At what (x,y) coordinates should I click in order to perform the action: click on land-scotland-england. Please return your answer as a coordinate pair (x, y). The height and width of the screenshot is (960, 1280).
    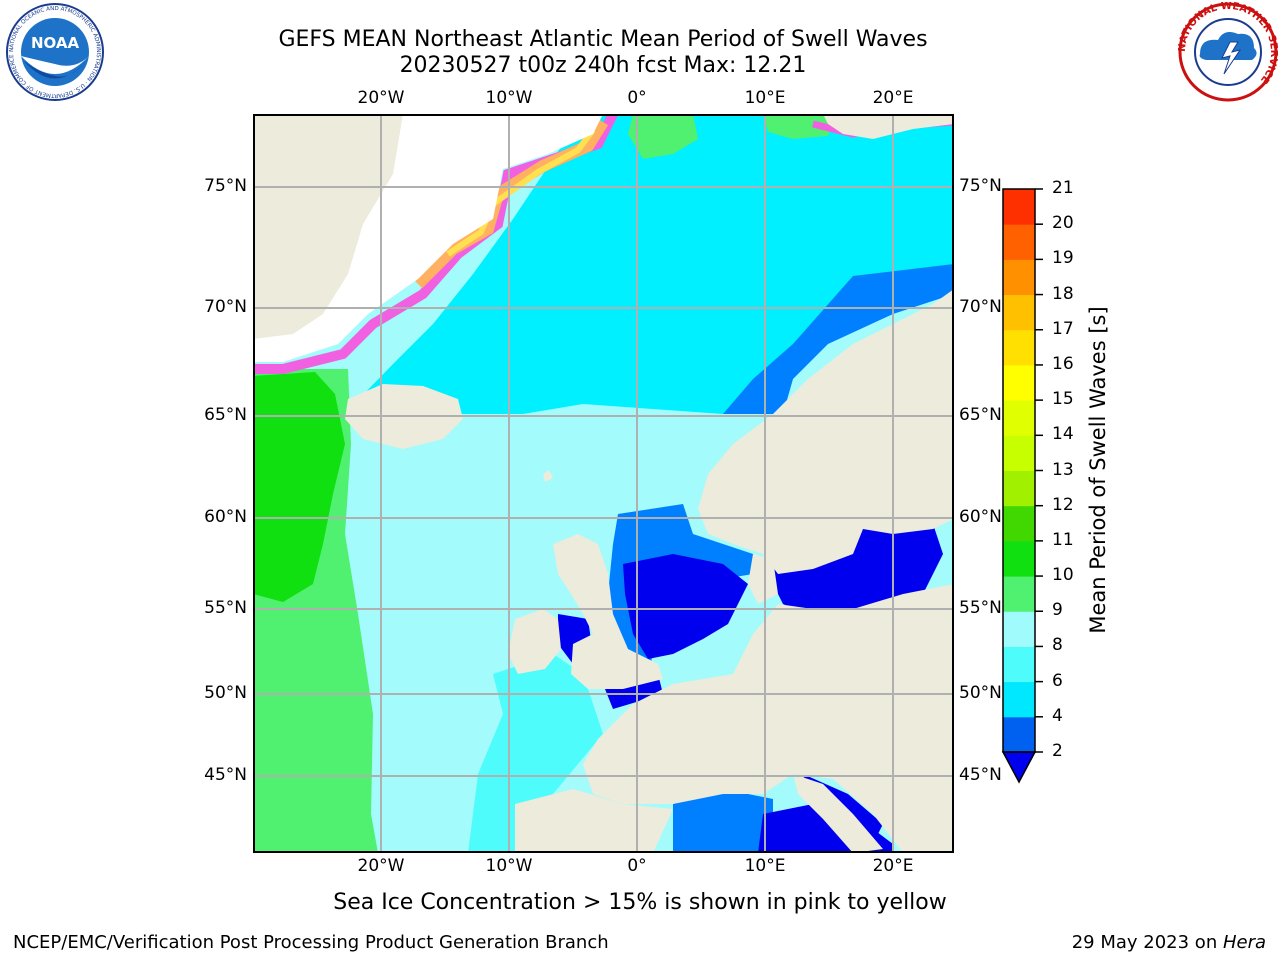
    Looking at the image, I should click on (608, 611).